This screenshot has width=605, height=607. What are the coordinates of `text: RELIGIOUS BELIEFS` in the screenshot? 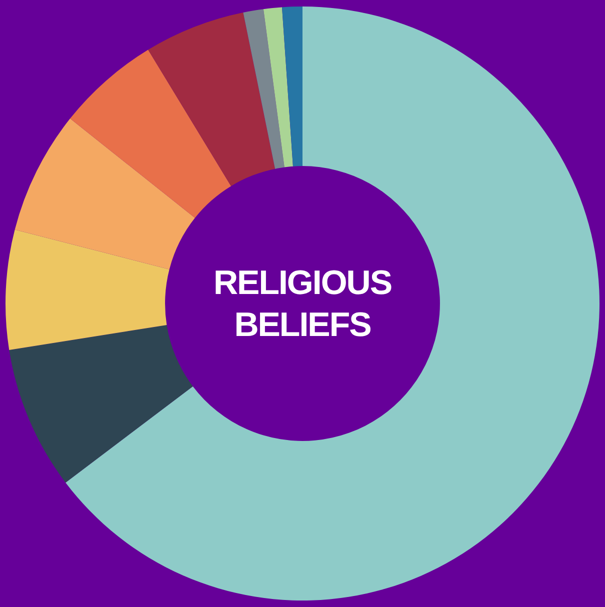 It's located at (302, 304).